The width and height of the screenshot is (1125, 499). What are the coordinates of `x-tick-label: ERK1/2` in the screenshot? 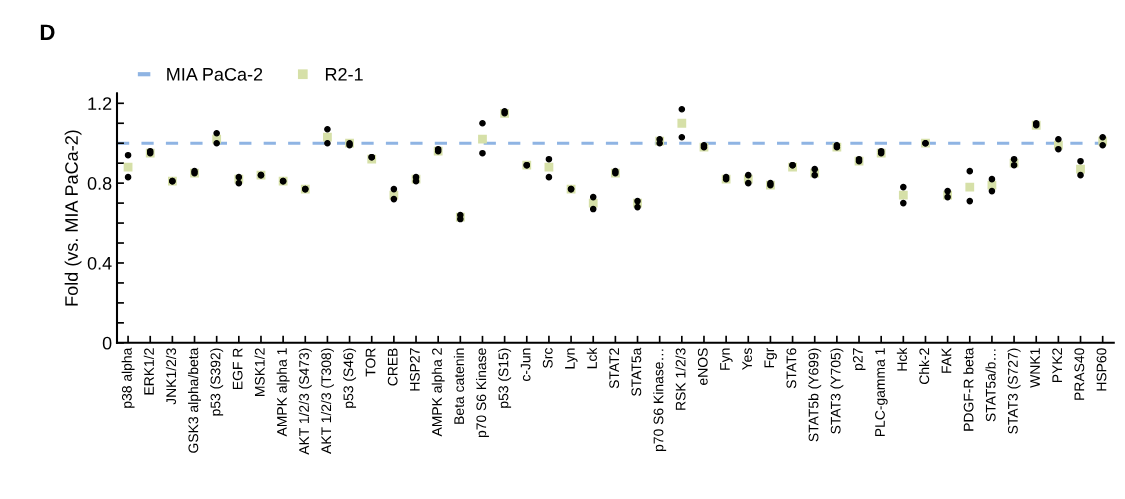 It's located at (148, 371).